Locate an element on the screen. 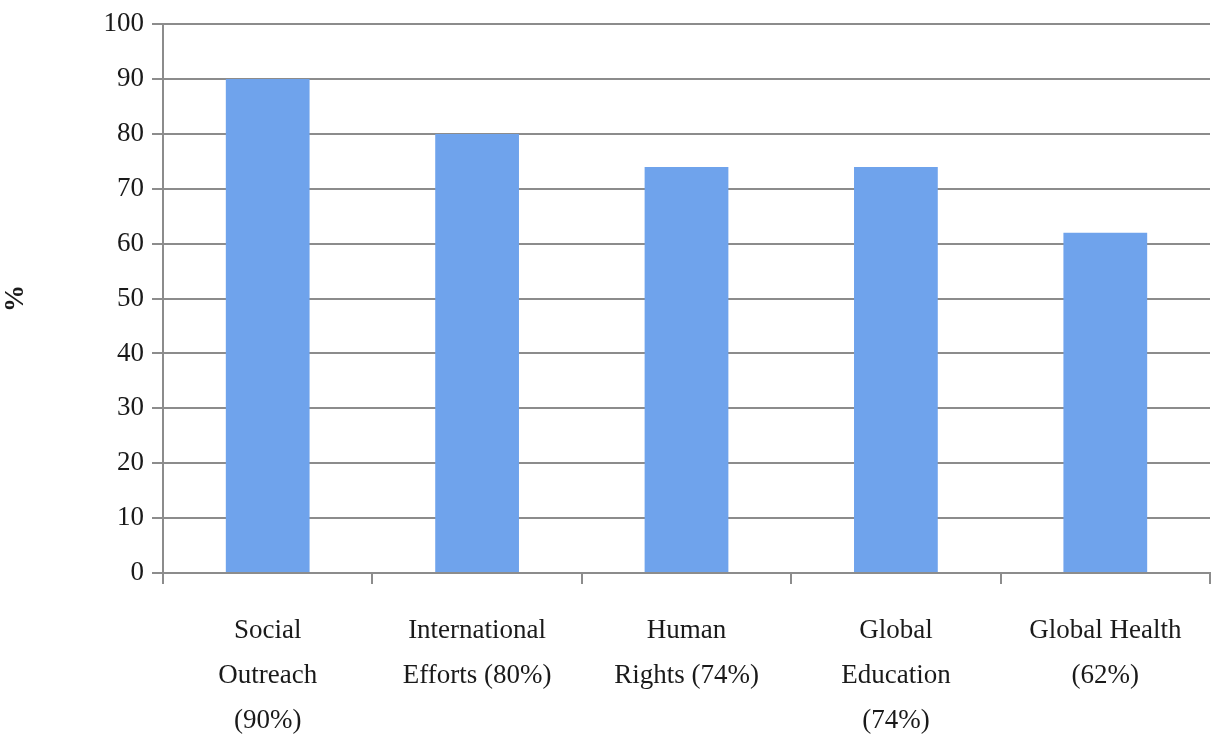 The width and height of the screenshot is (1212, 742). y-tick-label: 100 is located at coordinates (123, 22).